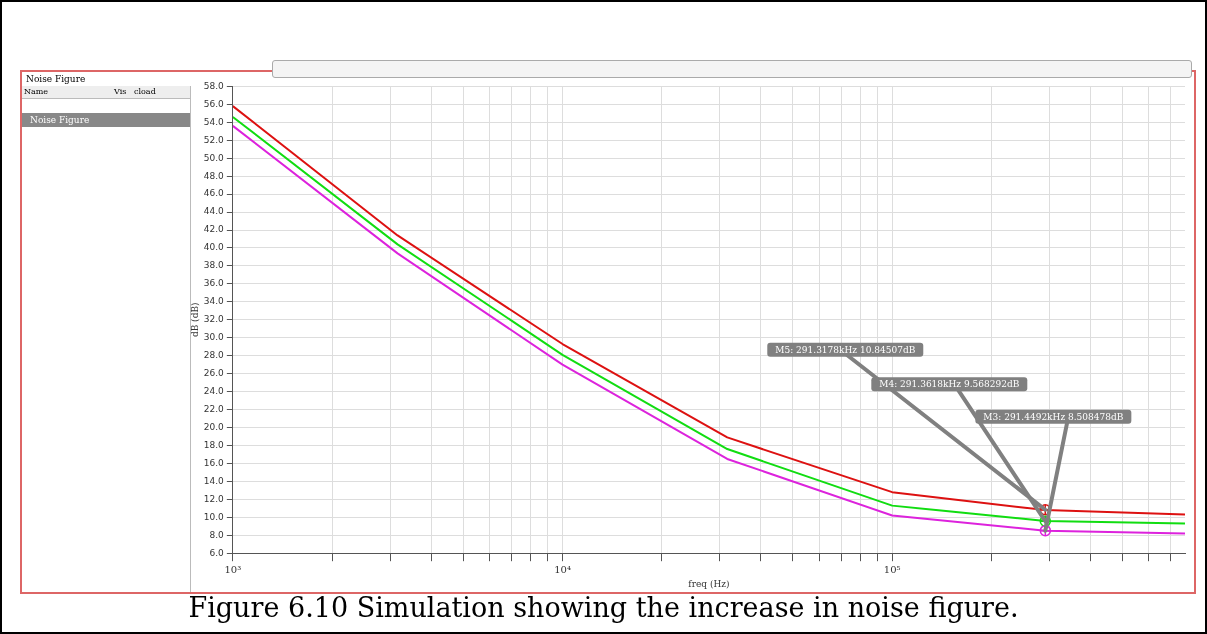 Image resolution: width=1207 pixels, height=634 pixels. Describe the element at coordinates (562, 569) in the screenshot. I see `x-tick-label: 10⁴` at that location.